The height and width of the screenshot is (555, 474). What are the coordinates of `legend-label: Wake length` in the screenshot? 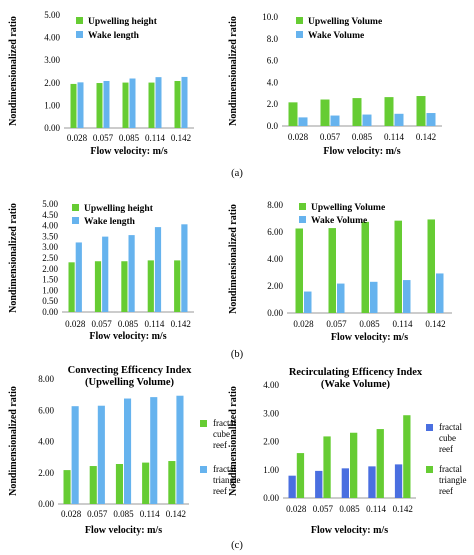 It's located at (114, 36).